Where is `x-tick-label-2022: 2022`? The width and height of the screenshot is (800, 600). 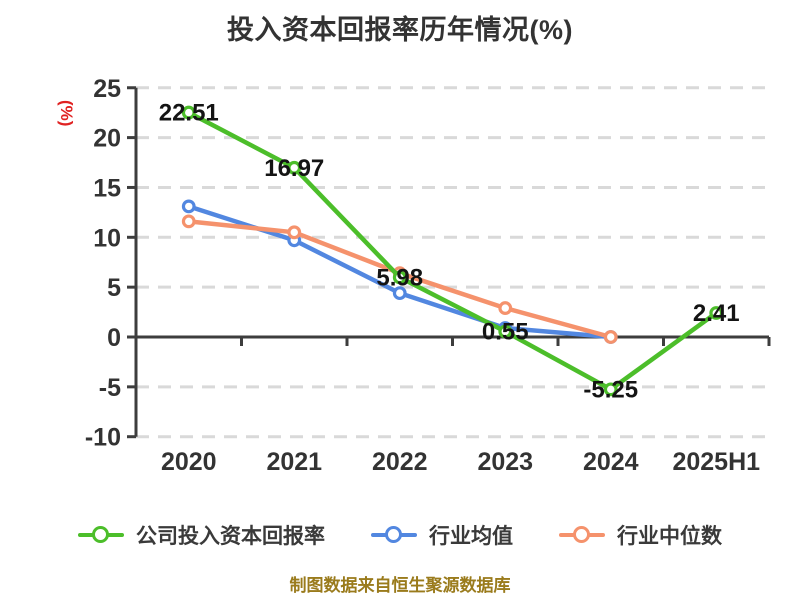
x-tick-label-2022: 2022 is located at coordinates (400, 462).